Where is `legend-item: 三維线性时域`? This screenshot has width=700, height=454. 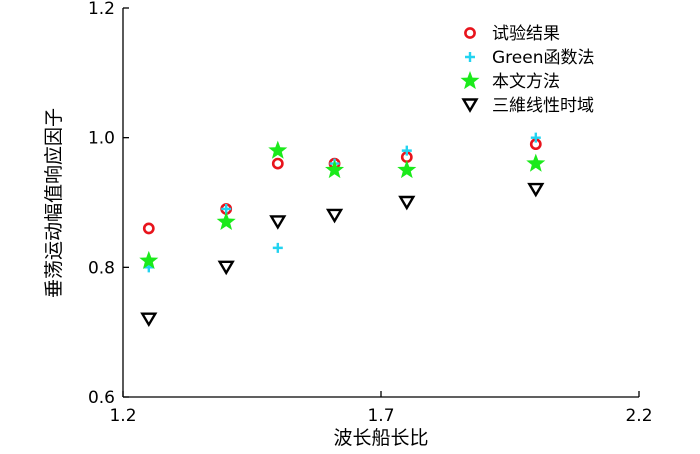
legend-item: 三維线性时域 is located at coordinates (527, 106).